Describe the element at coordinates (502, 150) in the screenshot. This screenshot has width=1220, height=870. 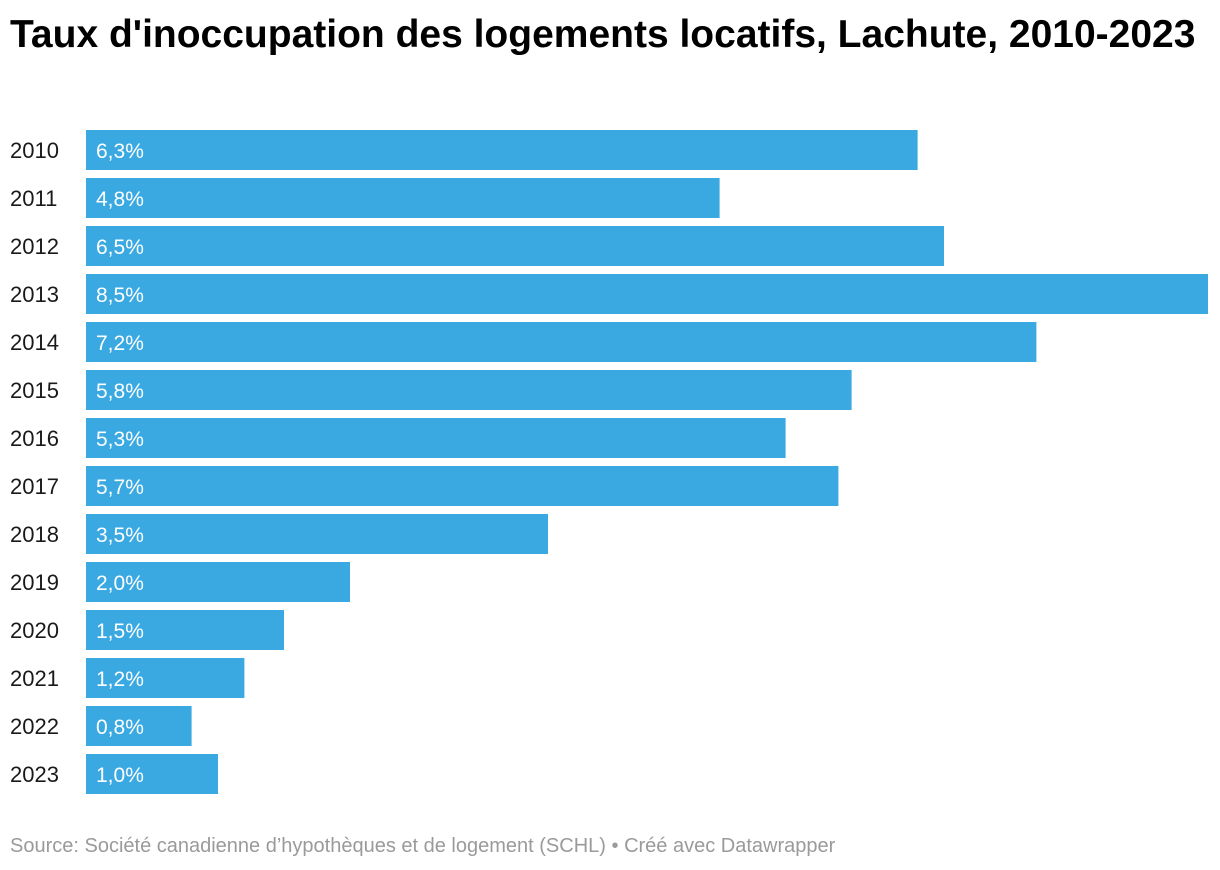
I see `bar-2010` at that location.